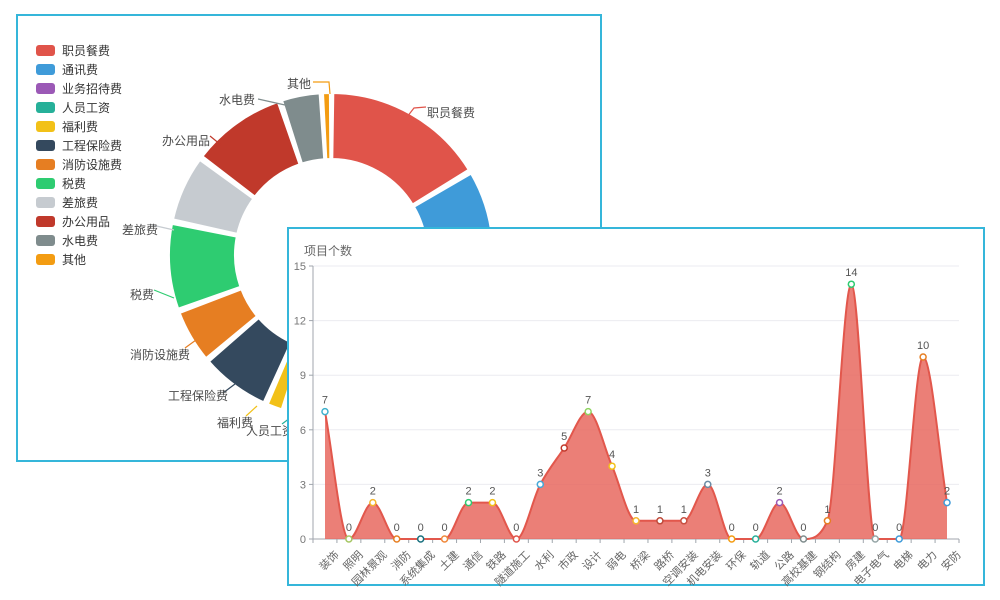 Image resolution: width=1000 pixels, height=600 pixels. Describe the element at coordinates (684, 510) in the screenshot. I see `value-label: 1` at that location.